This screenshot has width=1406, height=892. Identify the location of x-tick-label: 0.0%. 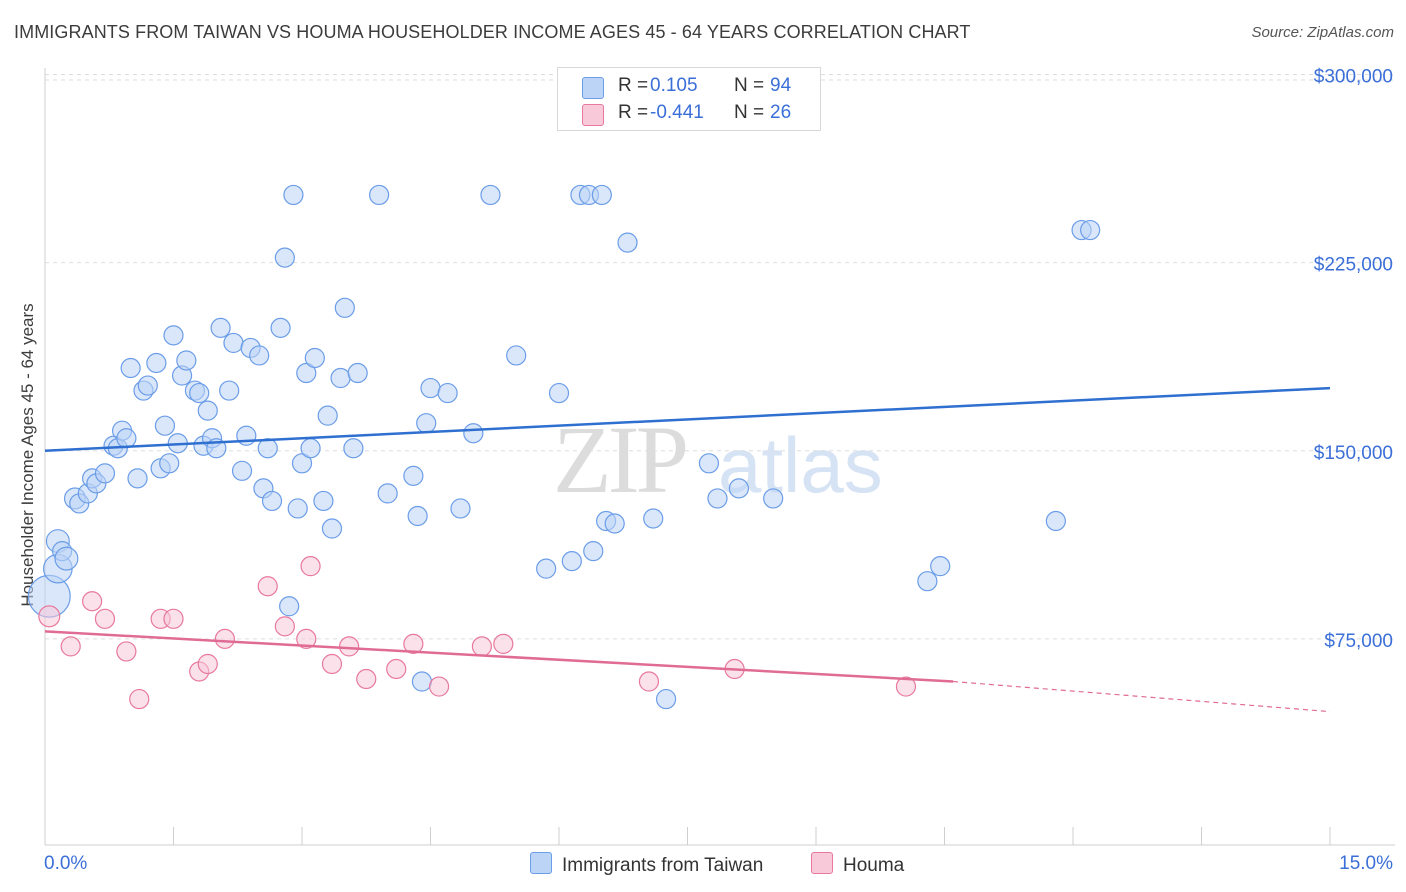
(65, 863).